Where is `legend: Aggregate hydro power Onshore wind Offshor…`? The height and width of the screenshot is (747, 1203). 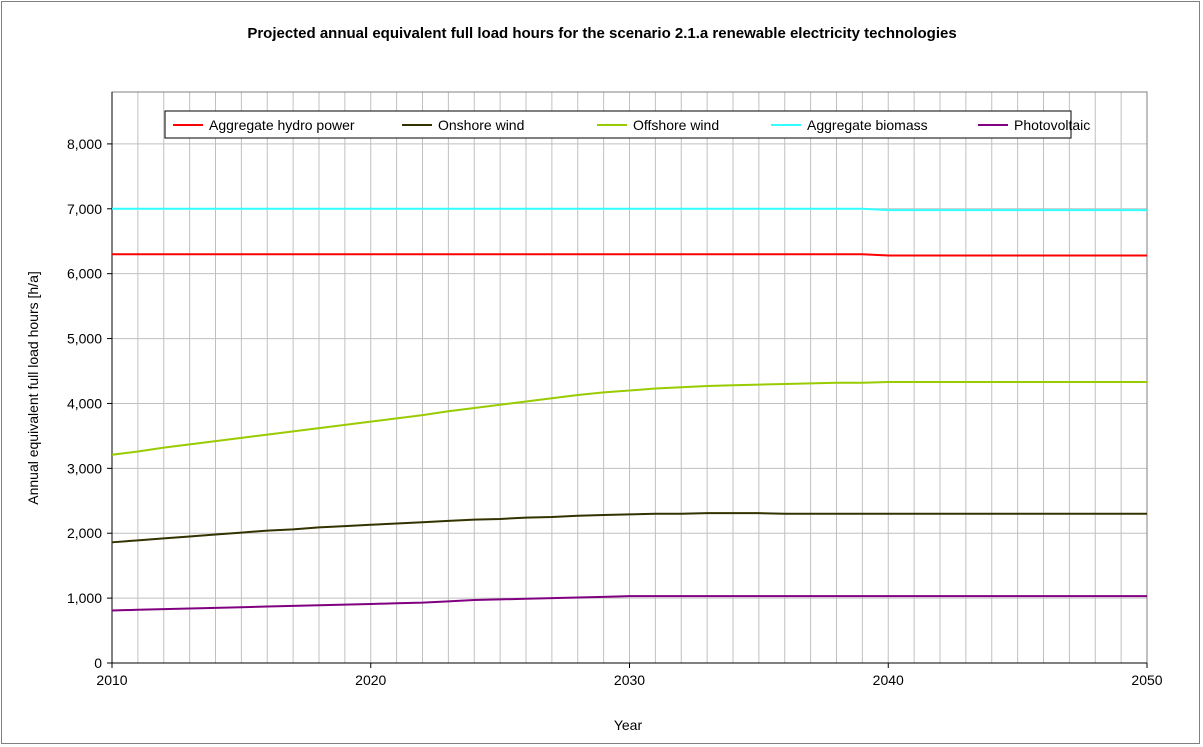
legend: Aggregate hydro power Onshore wind Offshor… is located at coordinates (627, 124).